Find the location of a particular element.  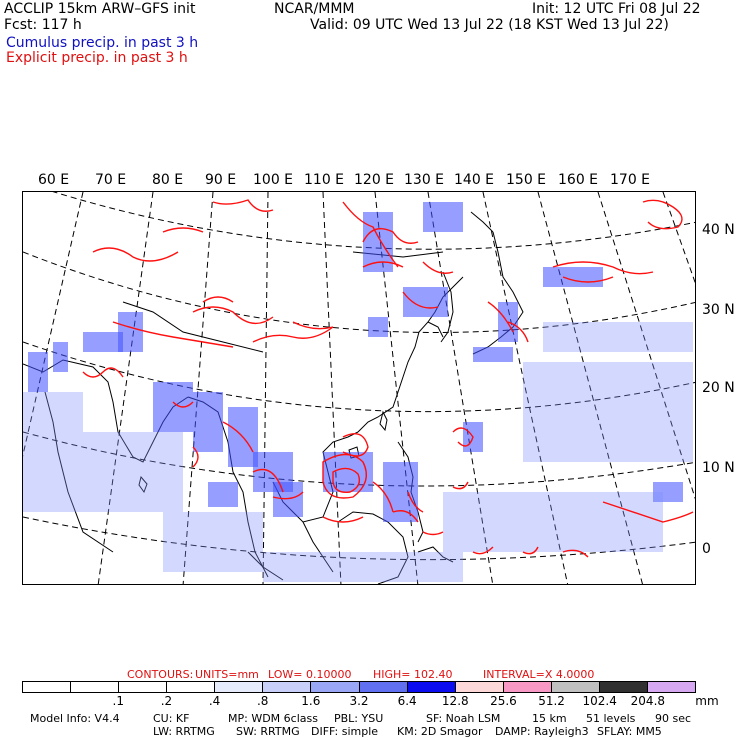

colorbar-label: .2 is located at coordinates (166, 701).